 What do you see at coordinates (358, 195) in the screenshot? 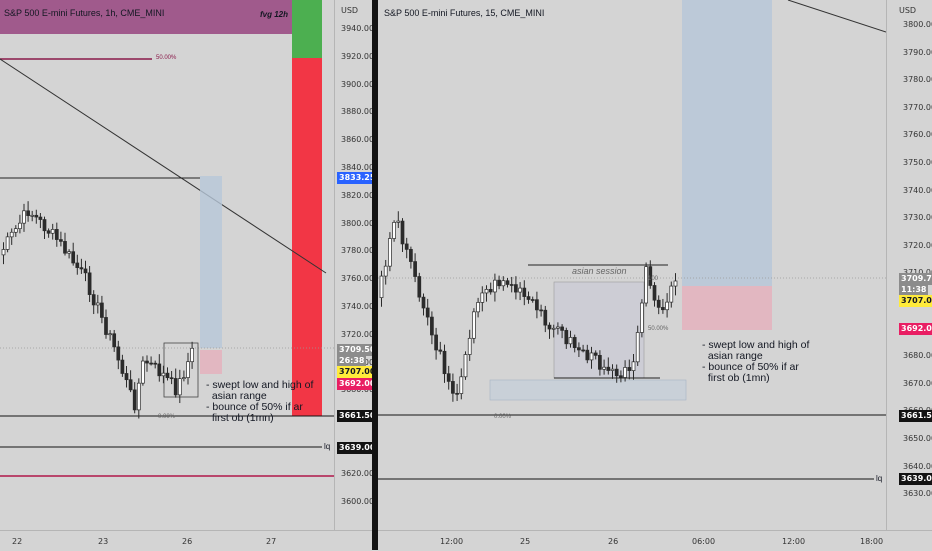
I see `price-tick: 3820.00` at bounding box center [358, 195].